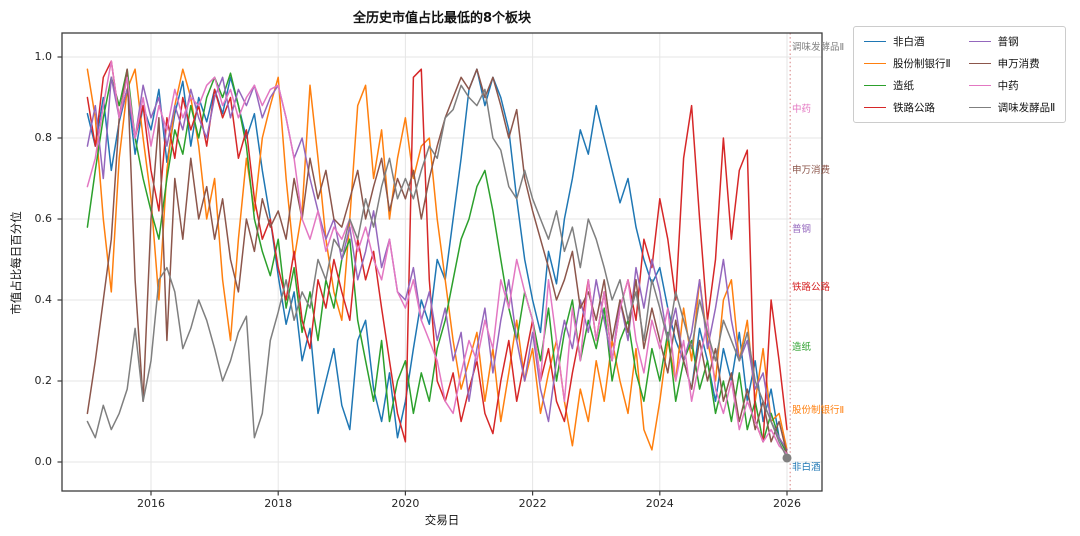 The height and width of the screenshot is (536, 1080). Describe the element at coordinates (278, 503) in the screenshot. I see `x-tick-label: 2018` at that location.